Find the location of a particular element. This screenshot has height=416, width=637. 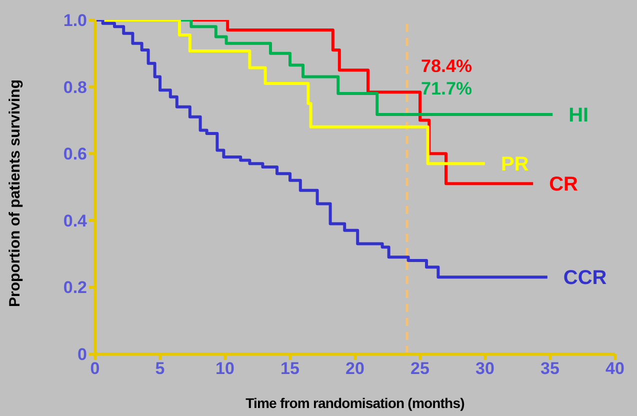

x-tick-label: 10 is located at coordinates (225, 368).